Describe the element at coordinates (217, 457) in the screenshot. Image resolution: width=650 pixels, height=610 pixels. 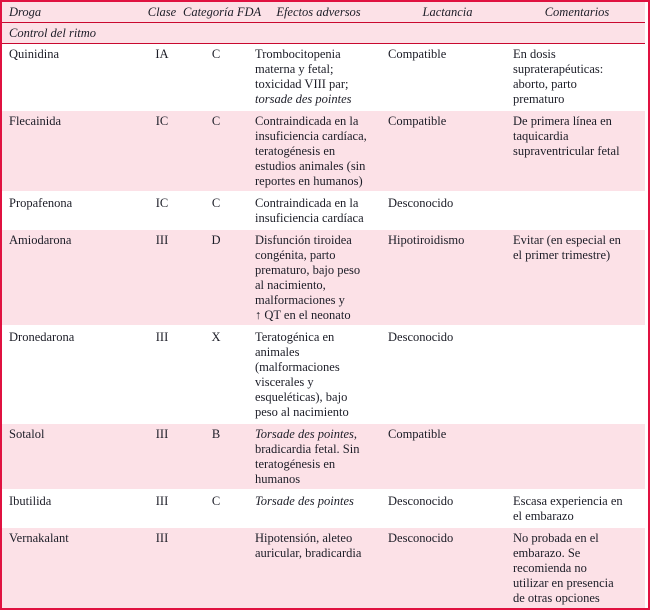
I see `cell-categoria-fda: B` at that location.